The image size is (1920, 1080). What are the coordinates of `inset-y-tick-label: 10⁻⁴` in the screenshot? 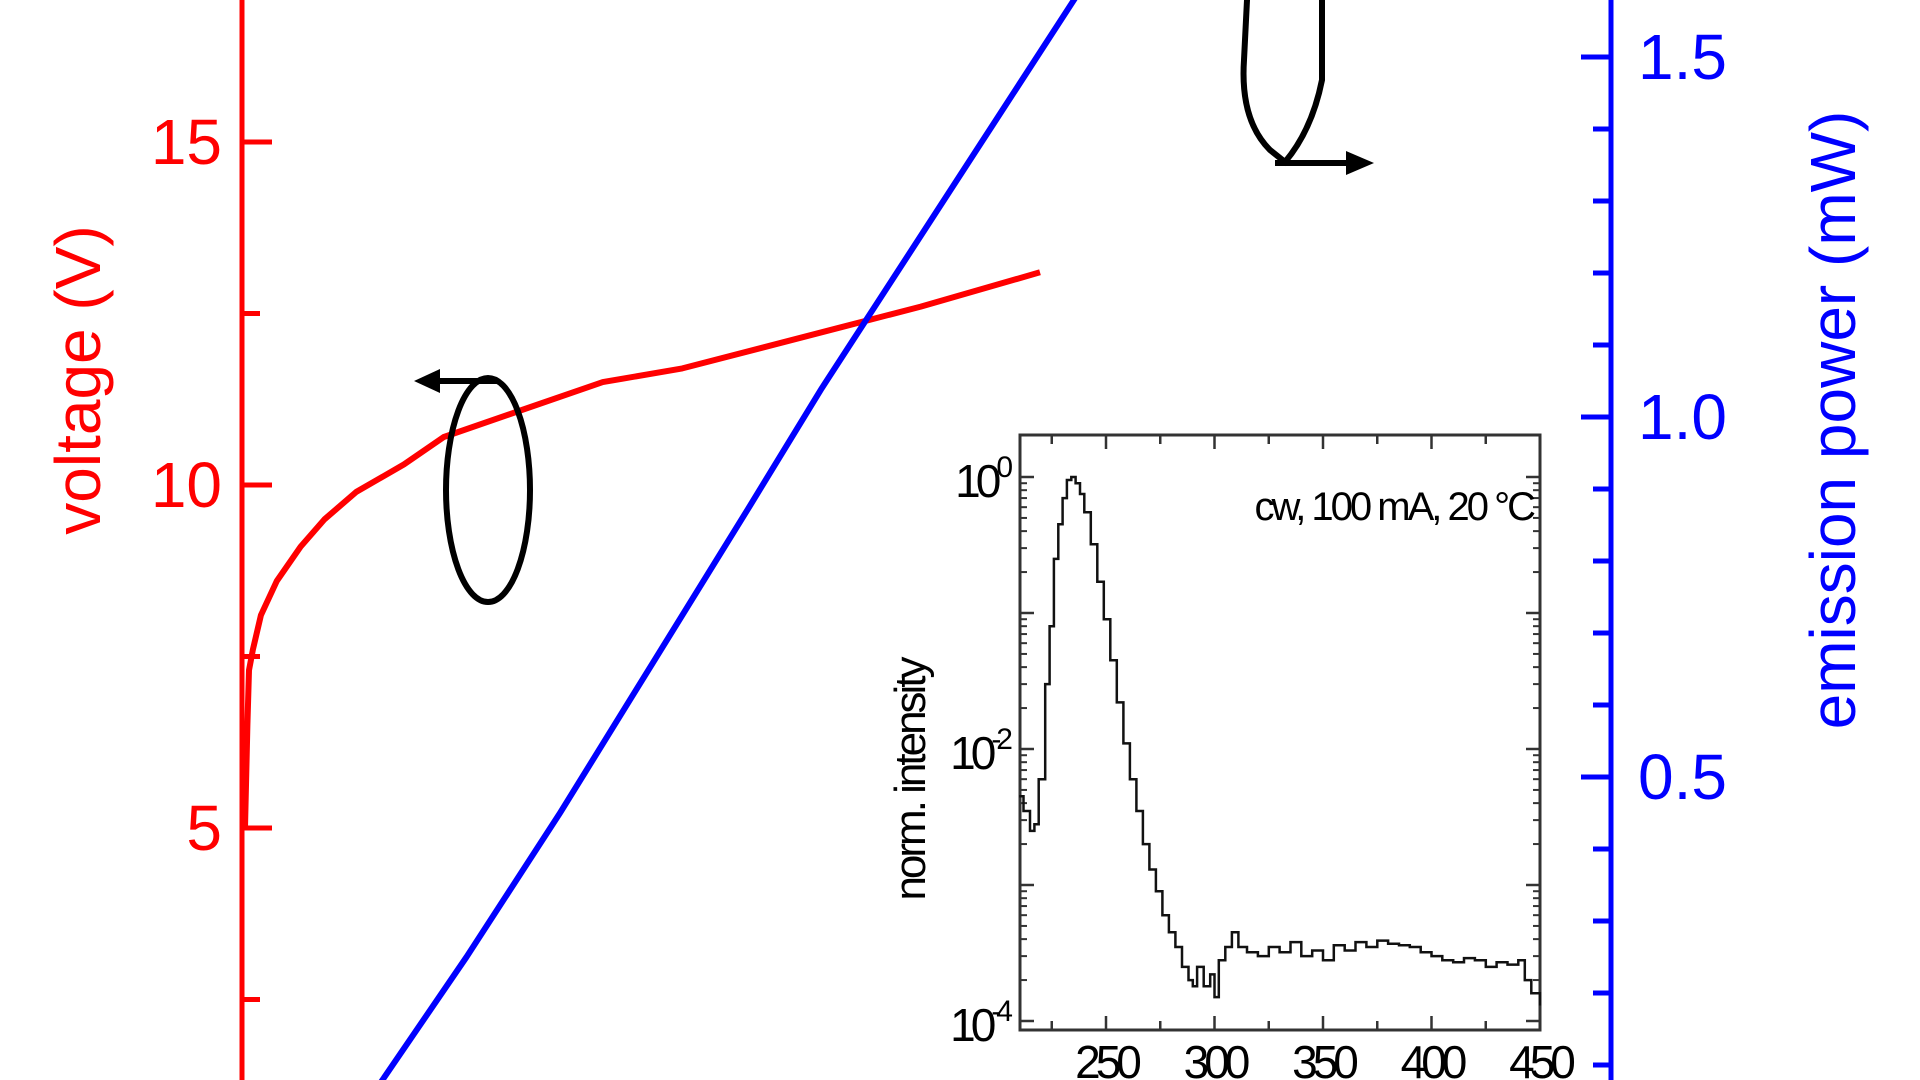 It's located at (981, 1023).